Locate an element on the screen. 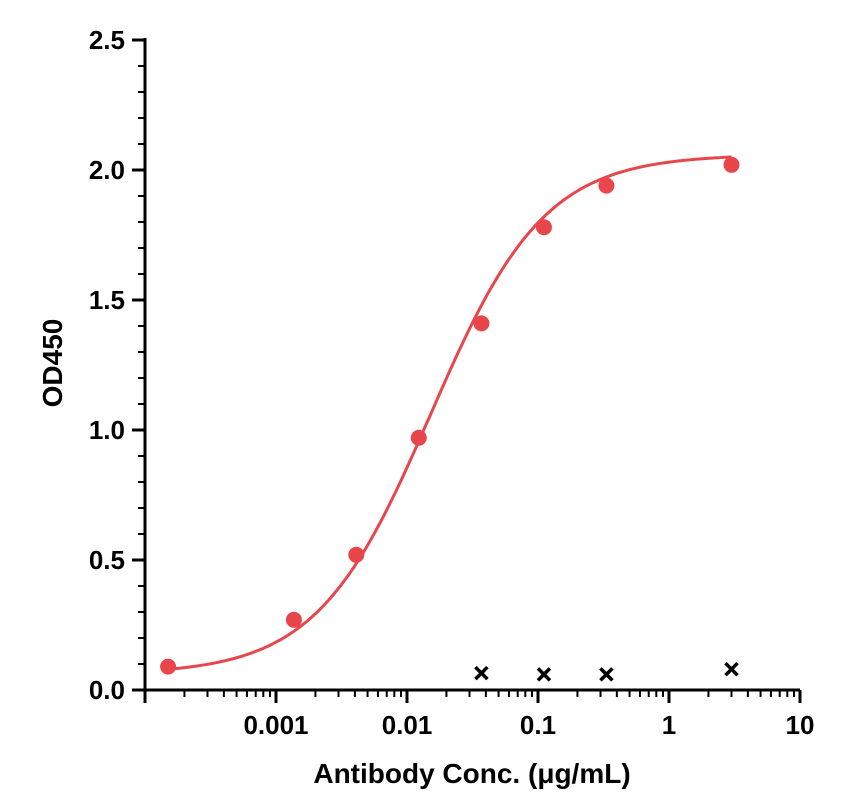 This screenshot has width=849, height=807. y-tick-label: 2.0 is located at coordinates (107, 170).